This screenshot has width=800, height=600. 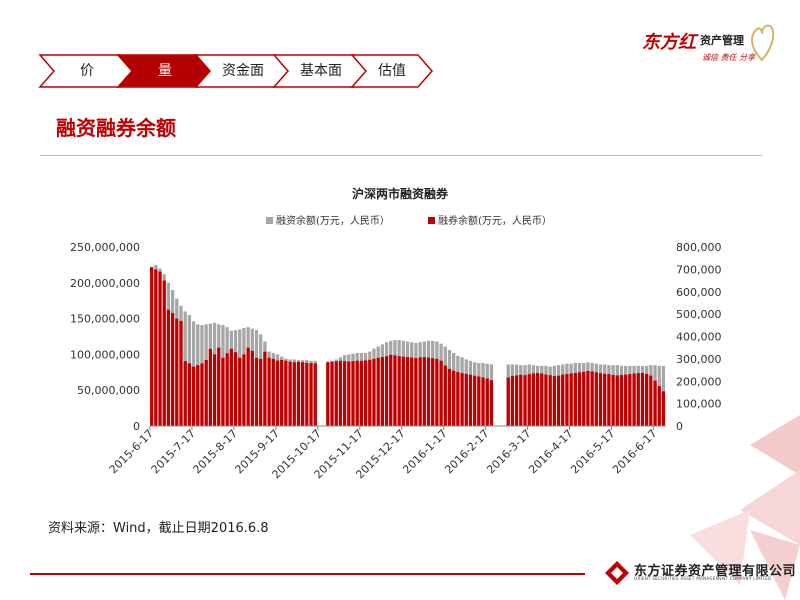 What do you see at coordinates (699, 359) in the screenshot?
I see `right-axis-tick-label: 300,000` at bounding box center [699, 359].